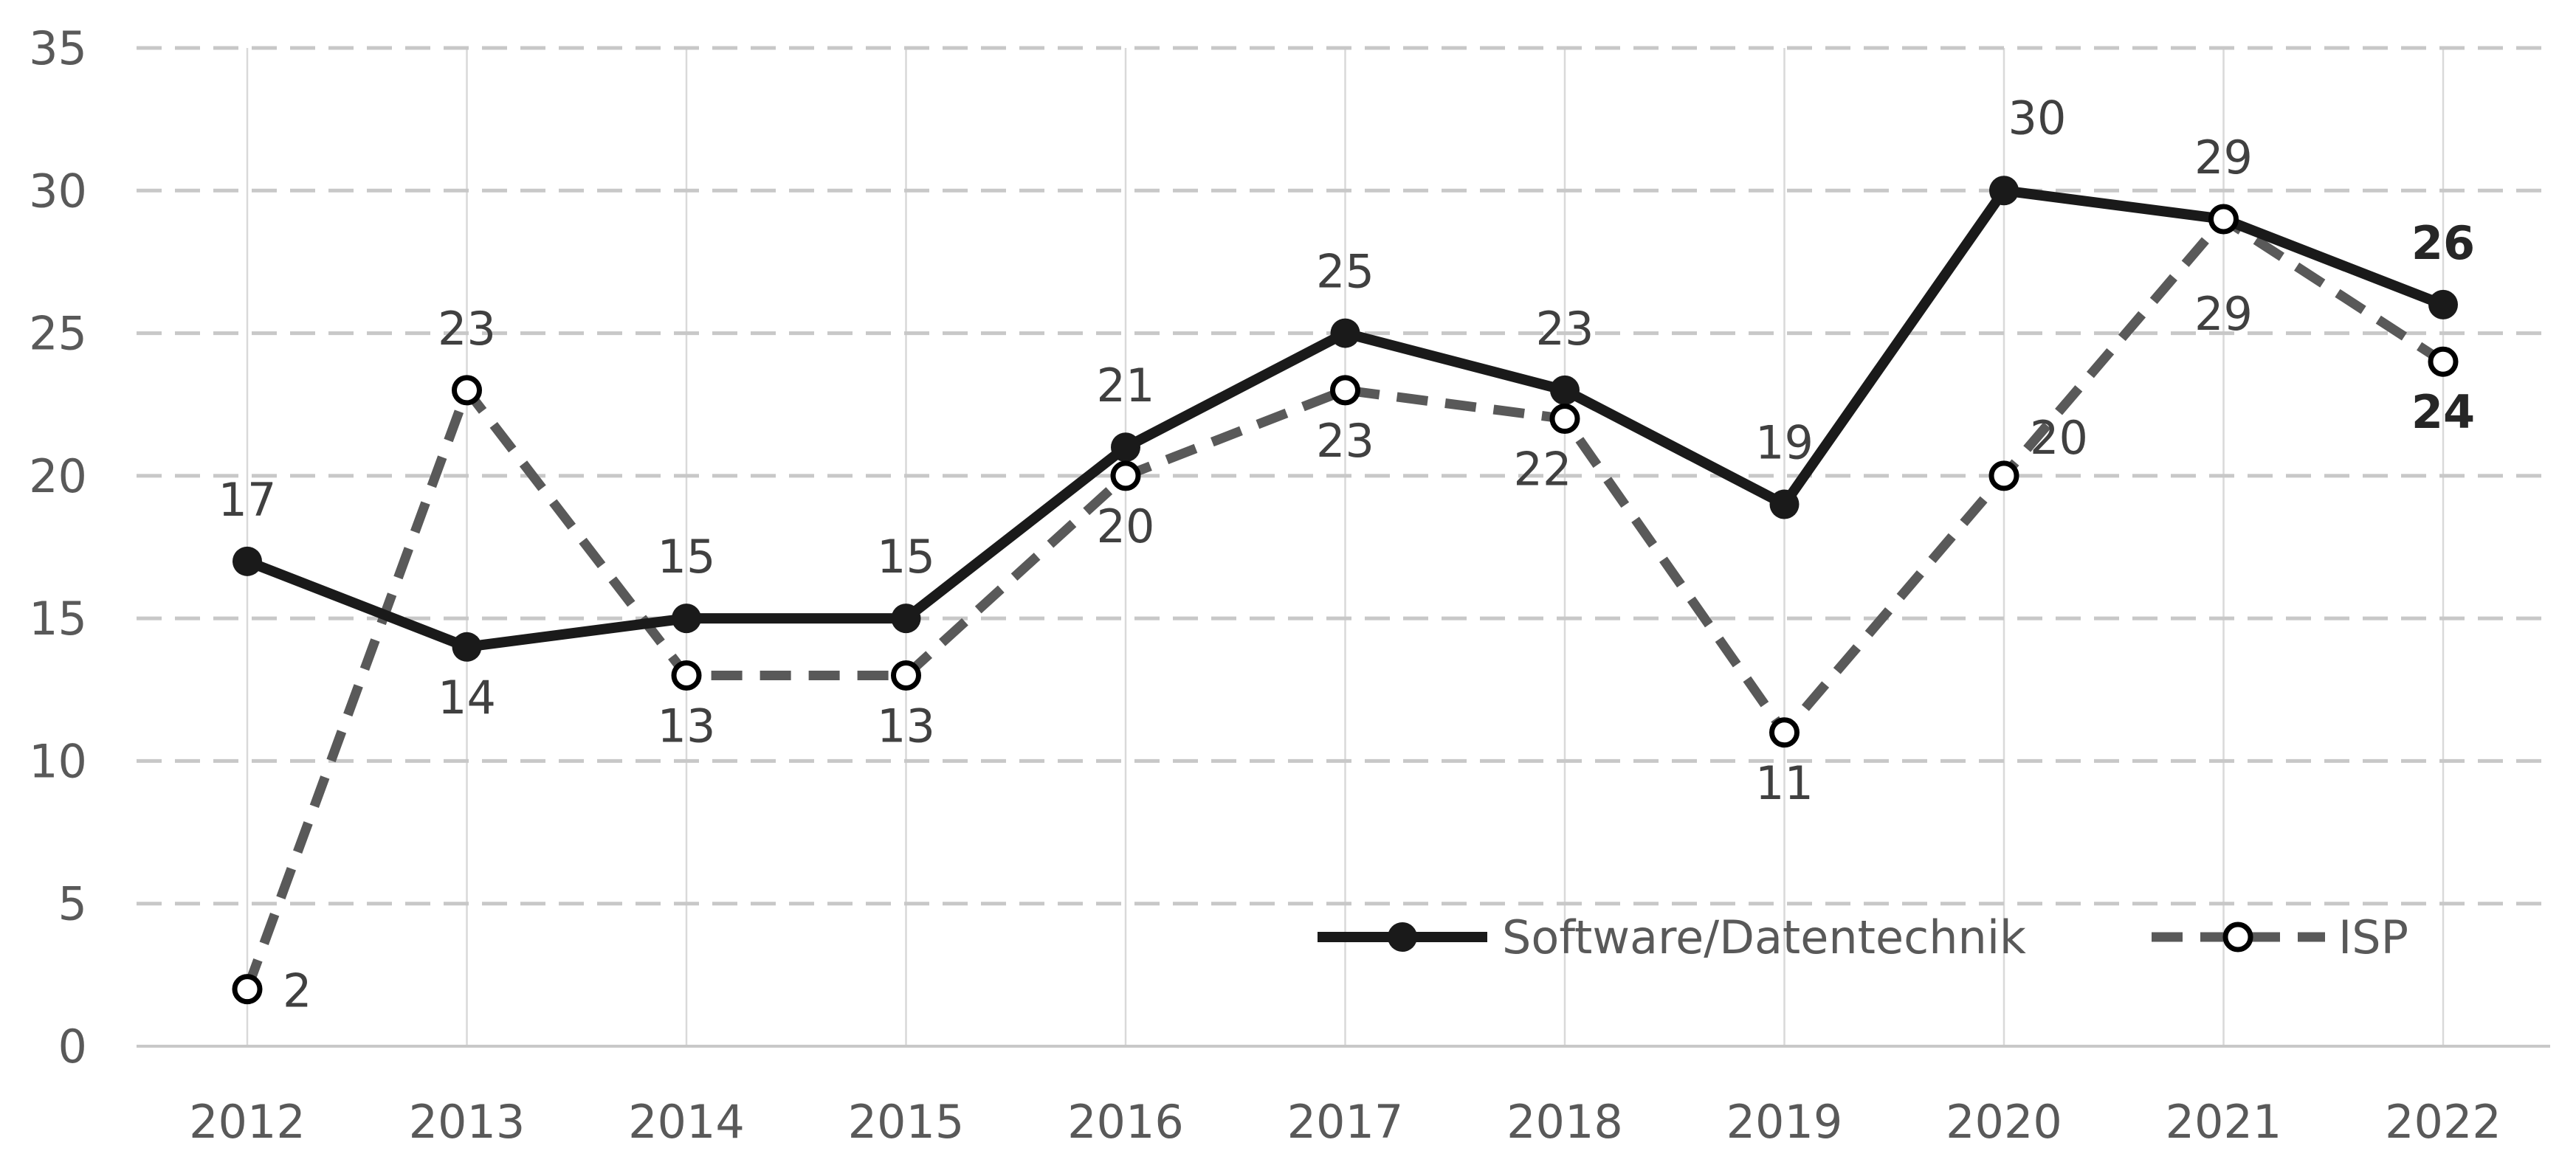 Image resolution: width=2576 pixels, height=1165 pixels. I want to click on y-tick-label: 0, so click(72, 1047).